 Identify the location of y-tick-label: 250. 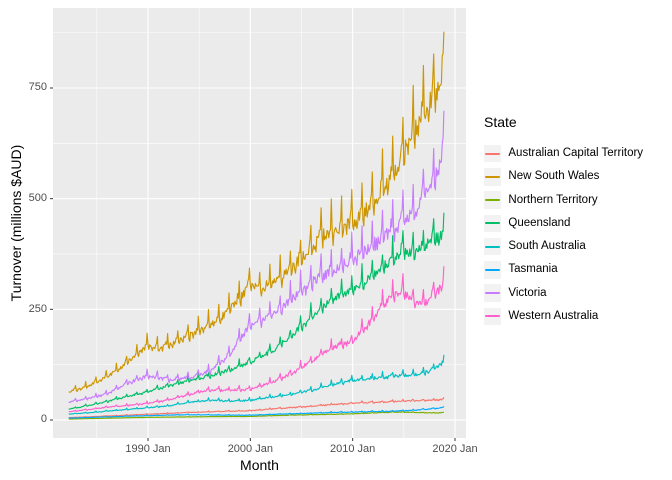
(37, 308).